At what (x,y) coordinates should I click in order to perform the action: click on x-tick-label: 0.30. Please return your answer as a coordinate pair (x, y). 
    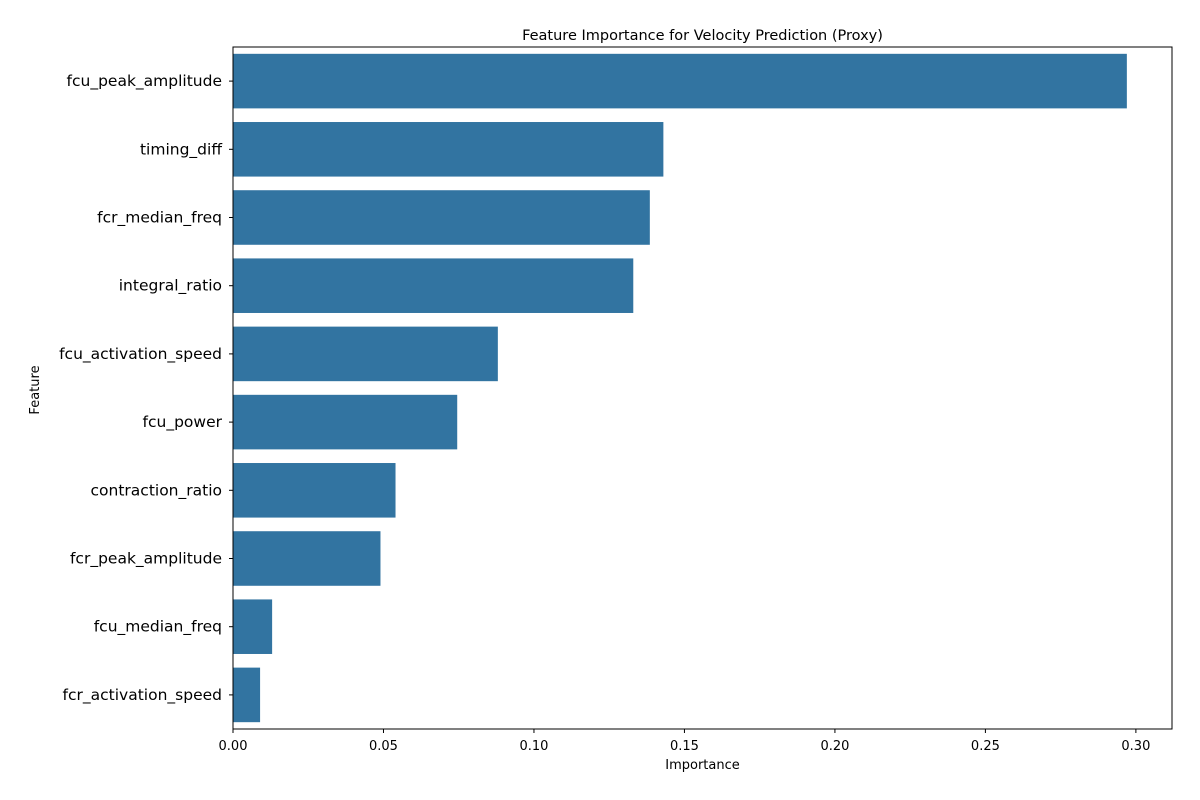
    Looking at the image, I should click on (1135, 746).